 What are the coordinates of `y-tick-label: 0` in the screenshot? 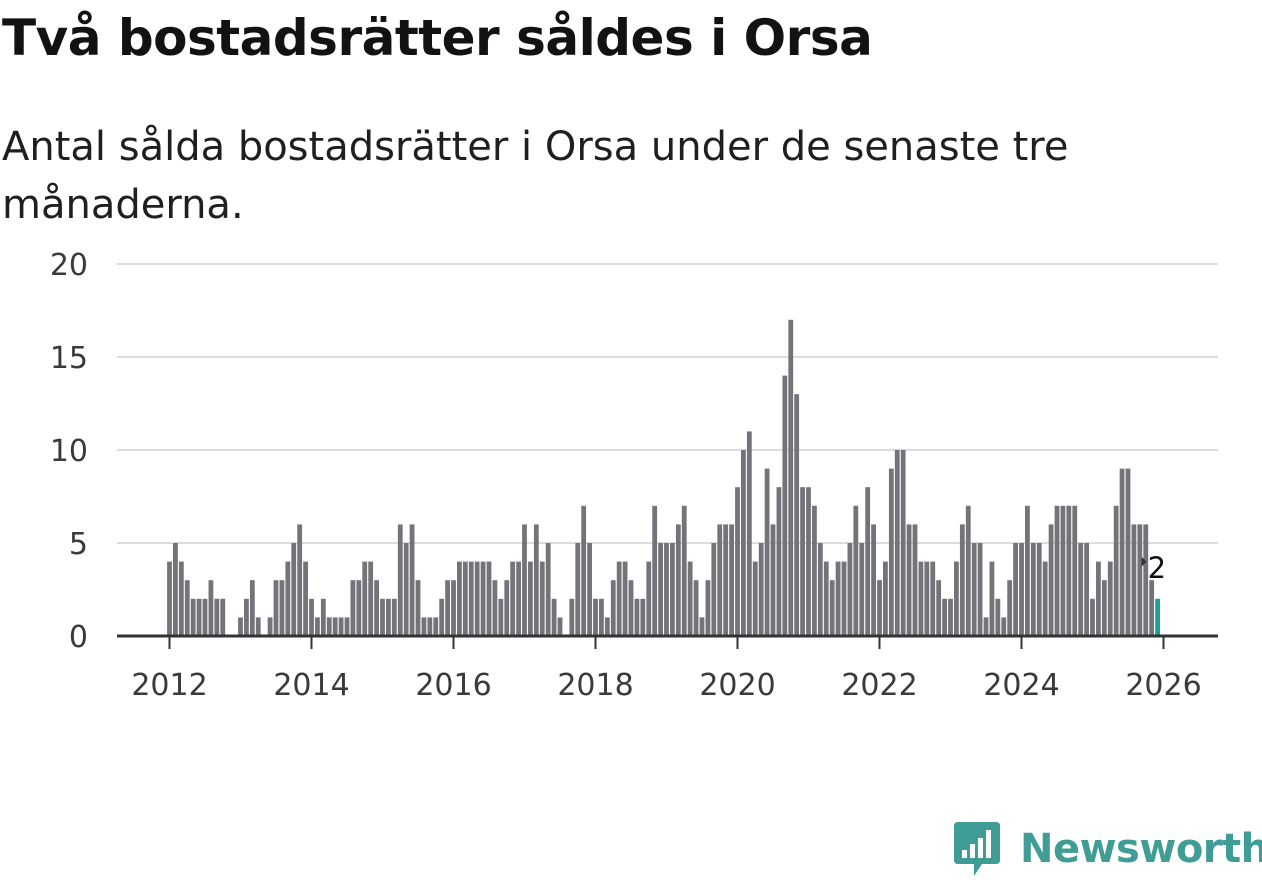 It's located at (78, 637).